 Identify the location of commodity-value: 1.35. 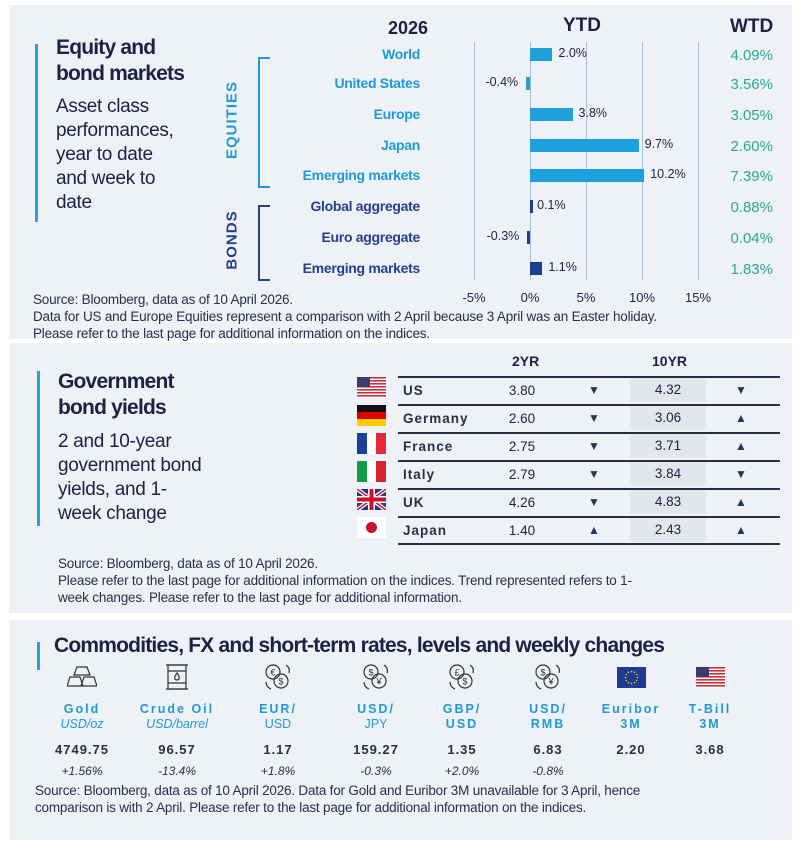
(462, 749).